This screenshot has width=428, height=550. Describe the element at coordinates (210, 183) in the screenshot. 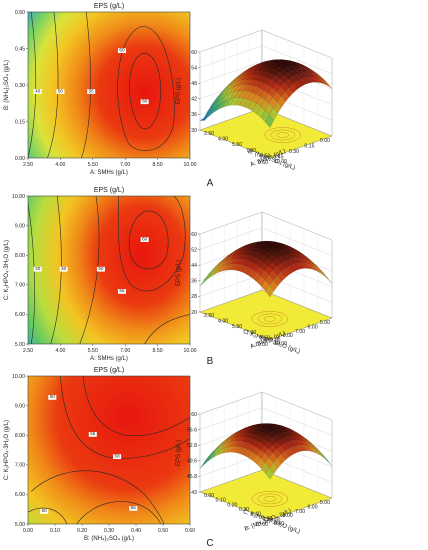

I see `panel-label: A` at that location.